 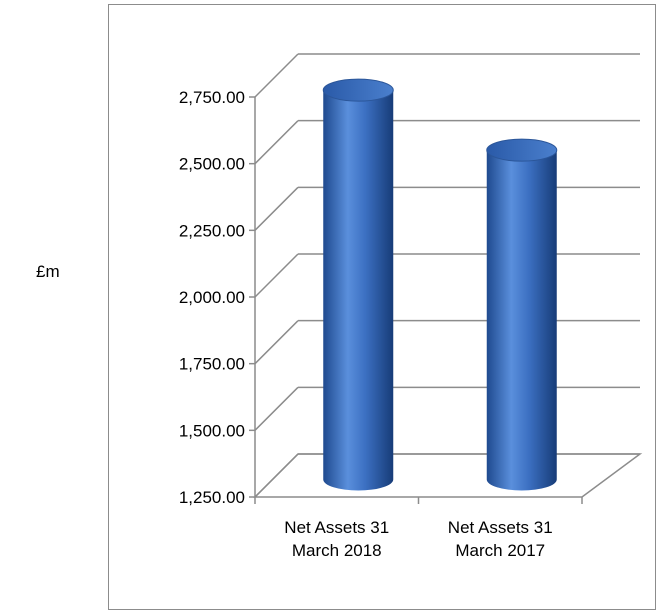 What do you see at coordinates (337, 550) in the screenshot?
I see `x-tick-label-line: March 2018` at bounding box center [337, 550].